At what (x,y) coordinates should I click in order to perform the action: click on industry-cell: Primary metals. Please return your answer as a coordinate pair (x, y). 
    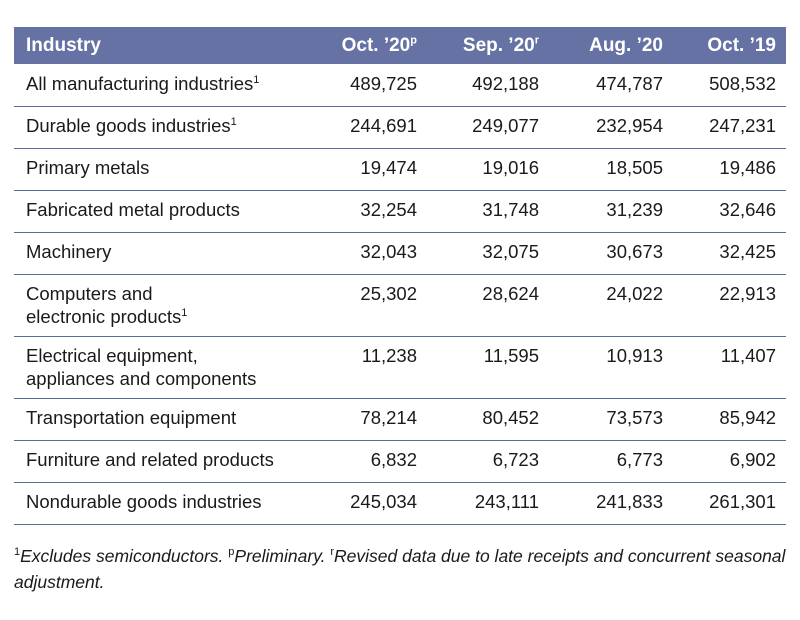
    Looking at the image, I should click on (166, 169).